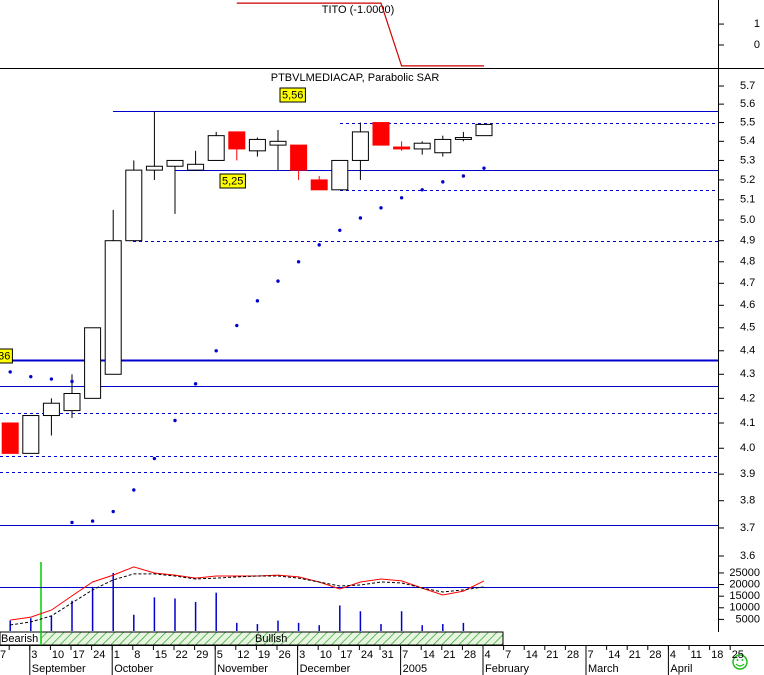 Image resolution: width=764 pixels, height=675 pixels. Describe the element at coordinates (117, 655) in the screenshot. I see `date-tick-label: 1` at that location.